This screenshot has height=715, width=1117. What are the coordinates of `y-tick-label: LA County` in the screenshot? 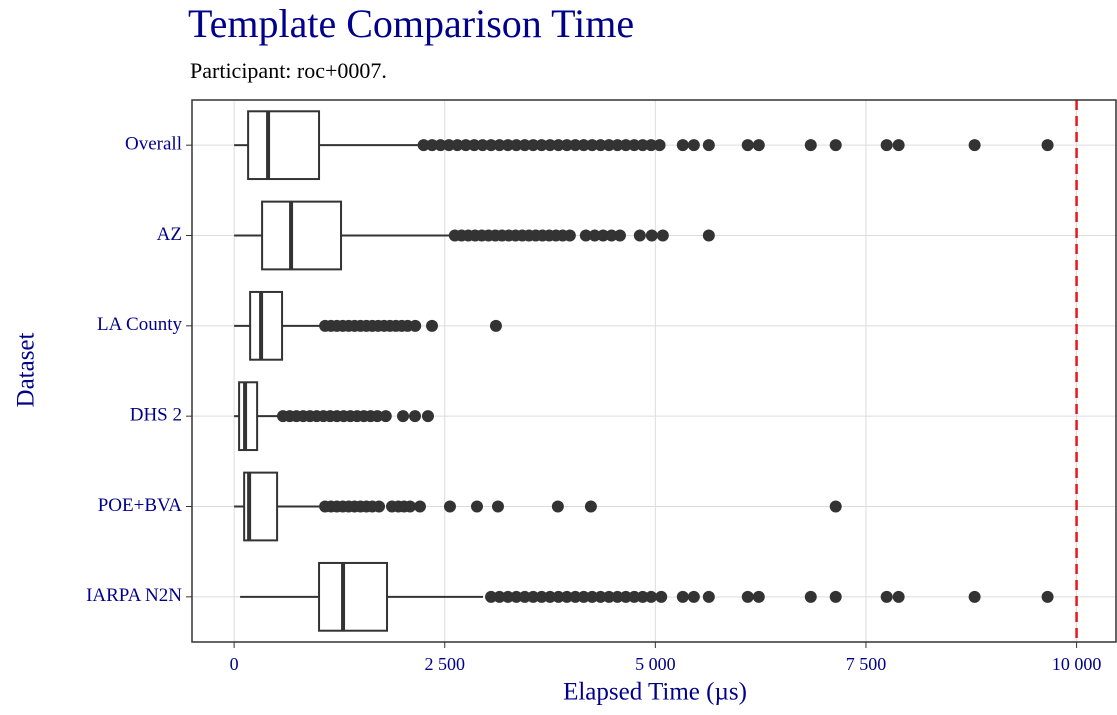 It's located at (139, 324).